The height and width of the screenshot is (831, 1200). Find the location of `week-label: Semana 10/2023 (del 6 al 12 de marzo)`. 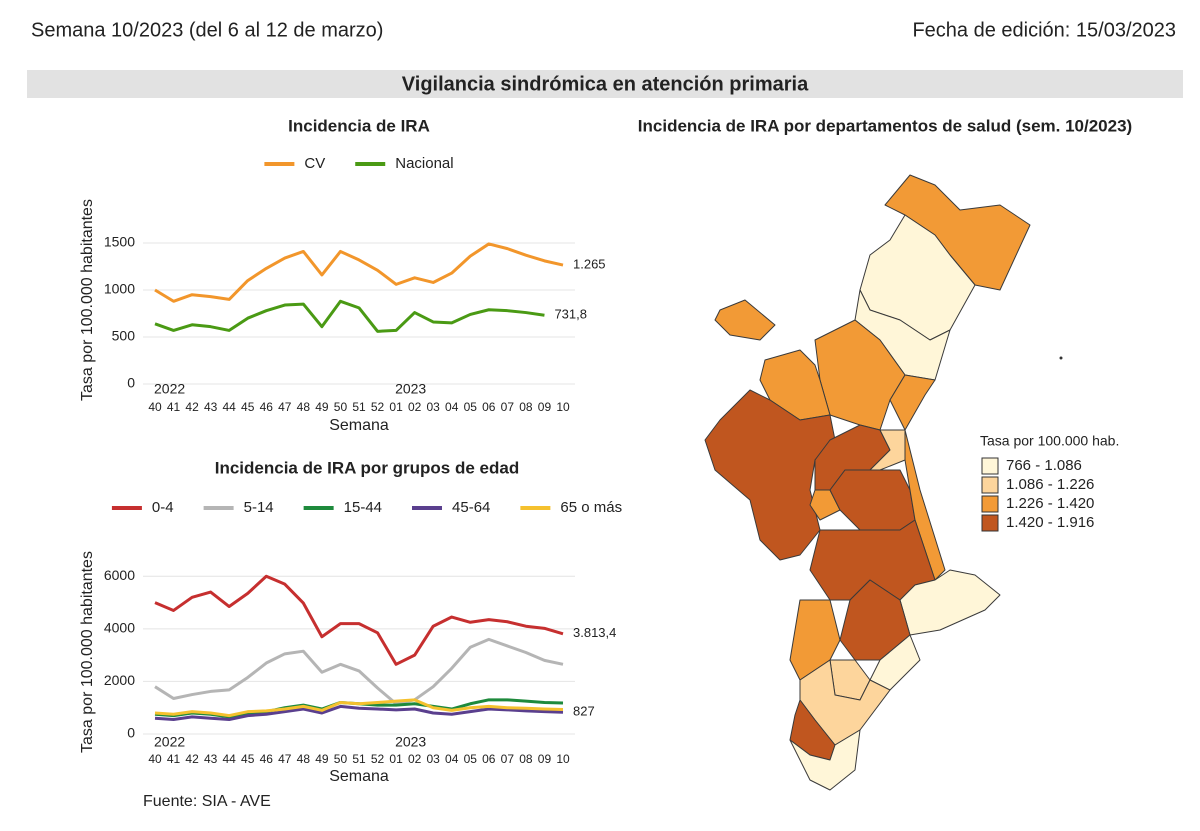

week-label: Semana 10/2023 (del 6 al 12 de marzo) is located at coordinates (207, 30).